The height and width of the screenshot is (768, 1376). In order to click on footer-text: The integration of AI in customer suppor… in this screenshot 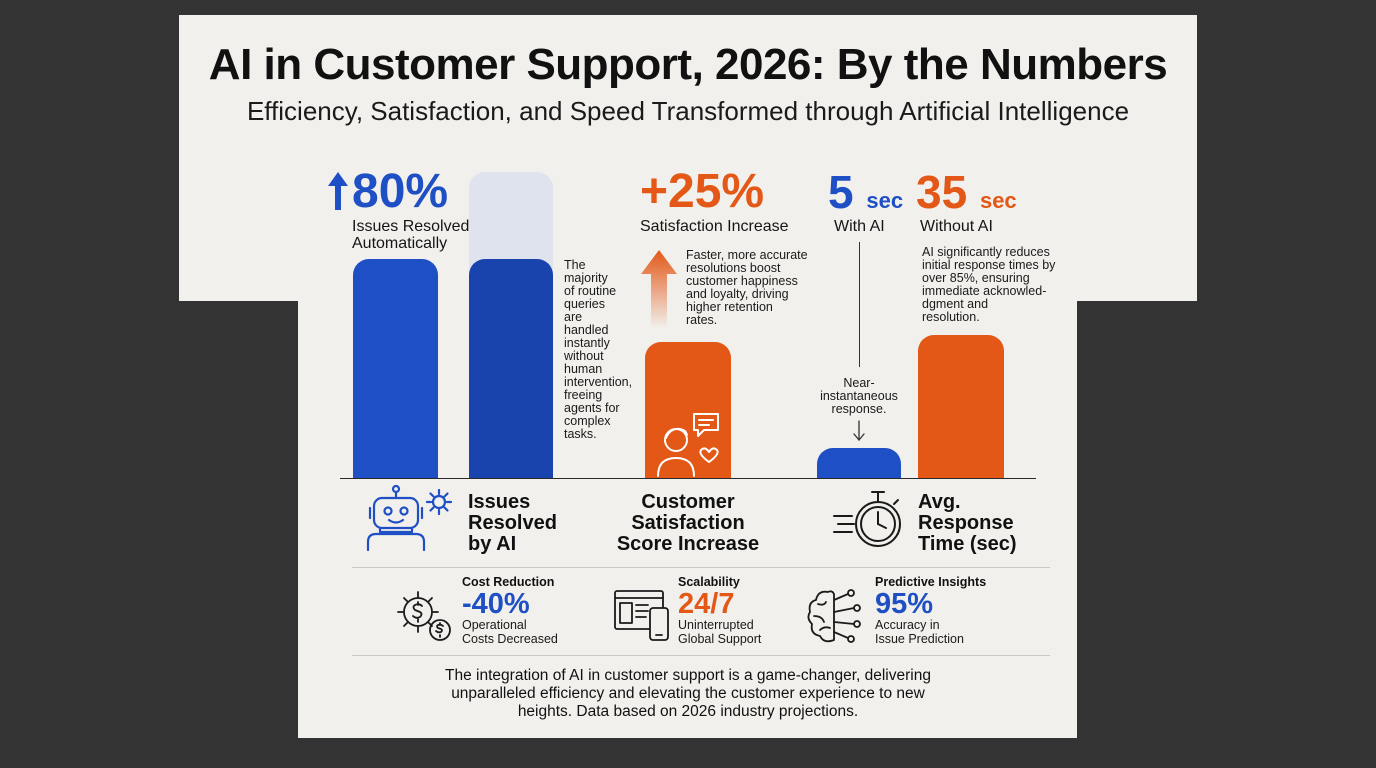, I will do `click(688, 694)`.